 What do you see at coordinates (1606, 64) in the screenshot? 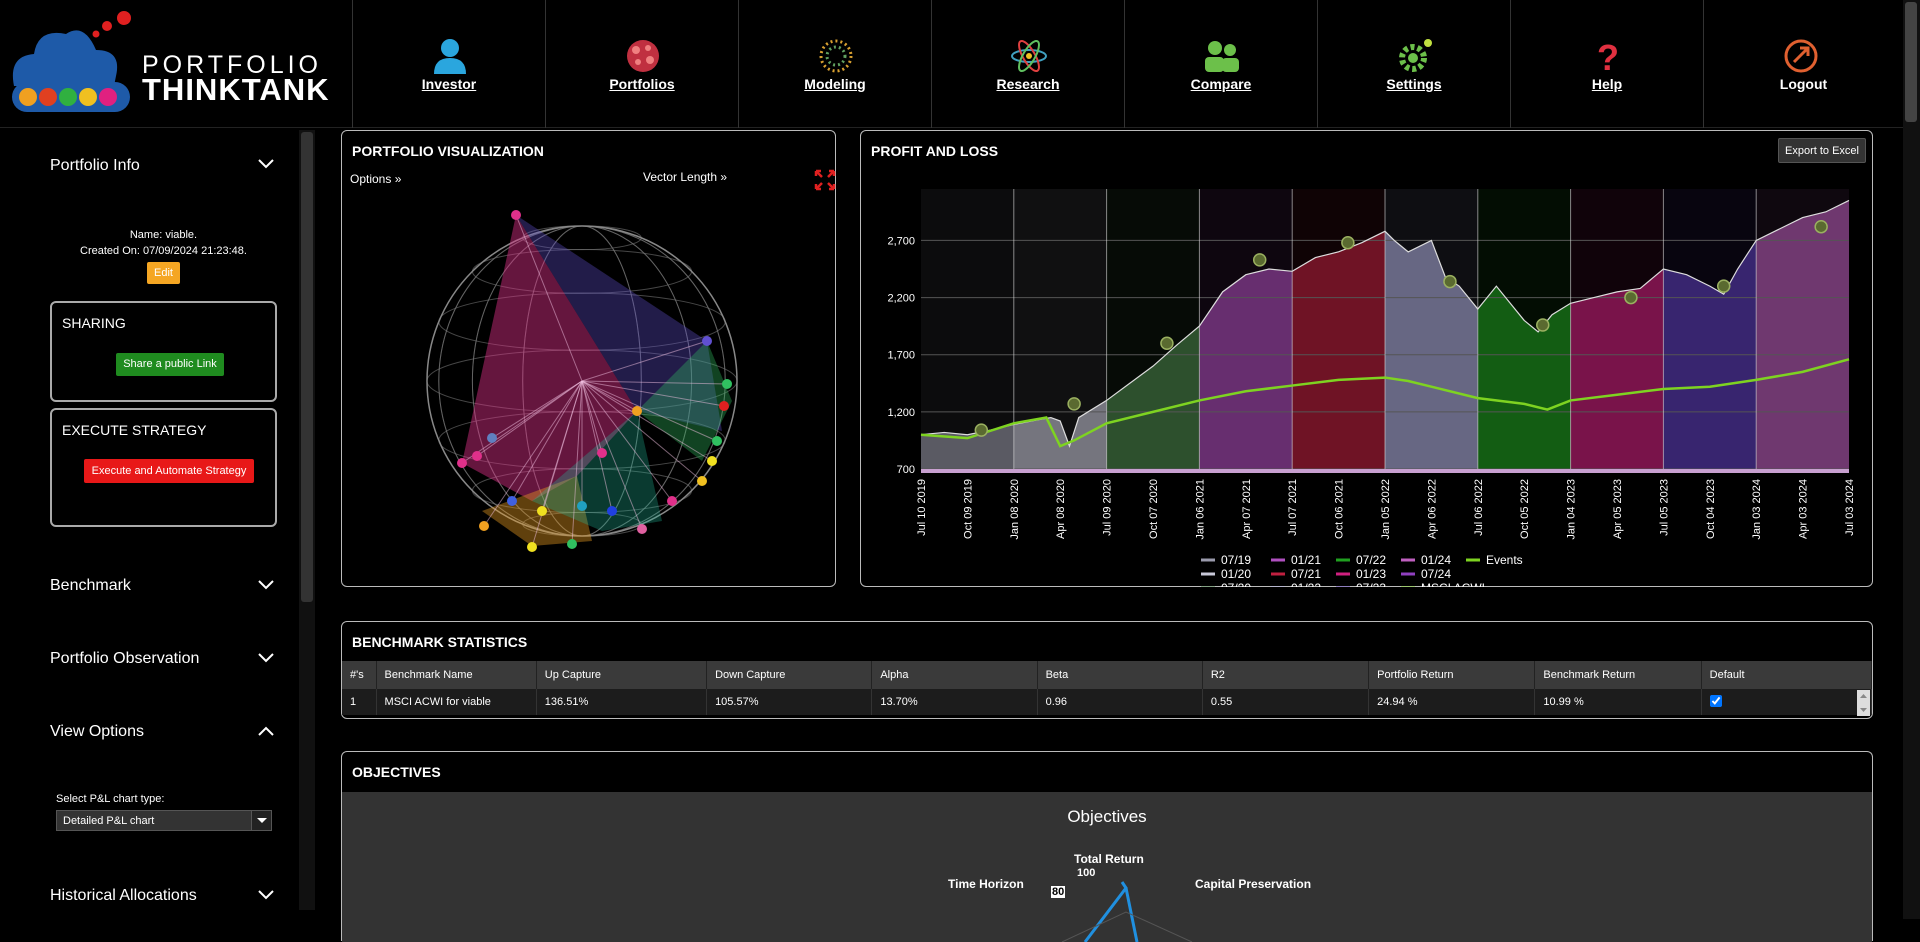
I see `nav-help: ? Help` at bounding box center [1606, 64].